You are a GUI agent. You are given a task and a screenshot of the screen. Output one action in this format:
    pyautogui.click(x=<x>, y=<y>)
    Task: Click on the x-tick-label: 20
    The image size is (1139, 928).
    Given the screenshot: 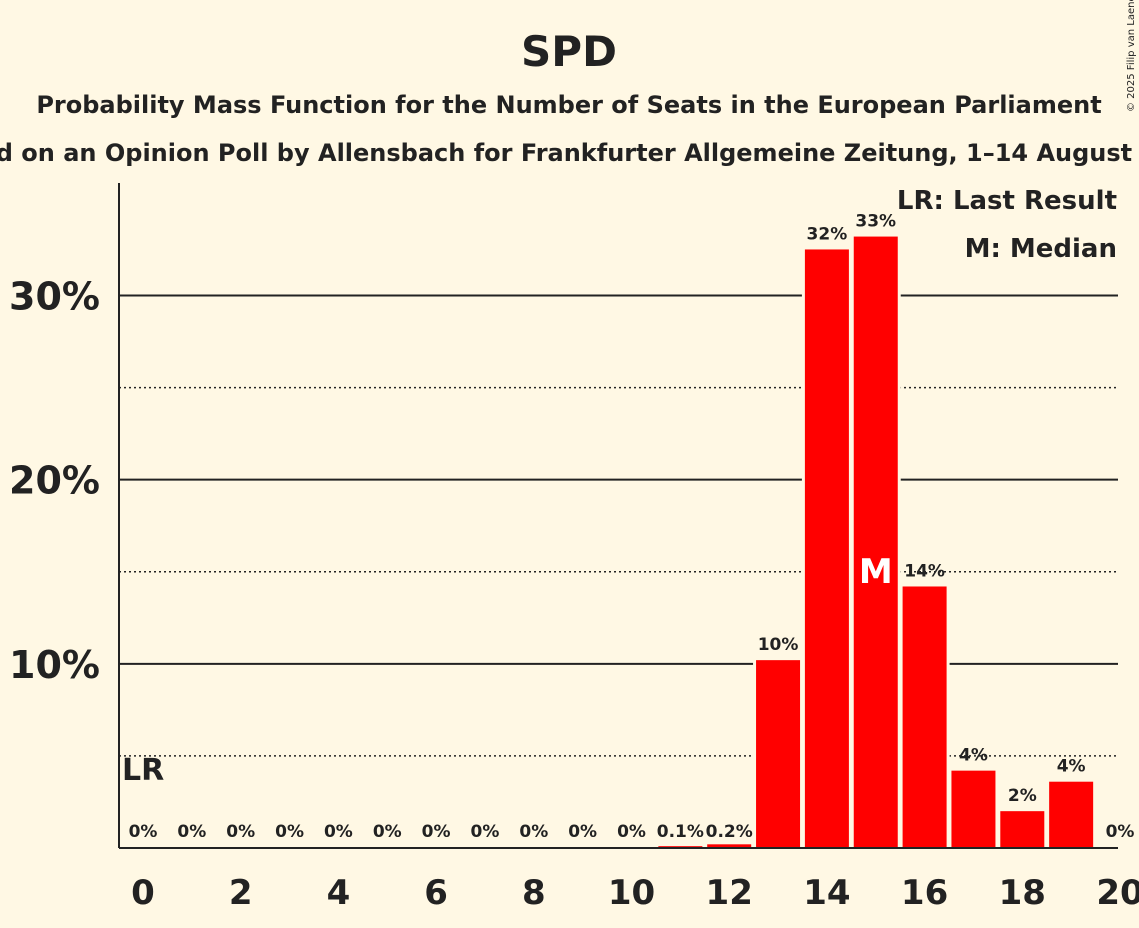 What is the action you would take?
    pyautogui.click(x=1117, y=893)
    